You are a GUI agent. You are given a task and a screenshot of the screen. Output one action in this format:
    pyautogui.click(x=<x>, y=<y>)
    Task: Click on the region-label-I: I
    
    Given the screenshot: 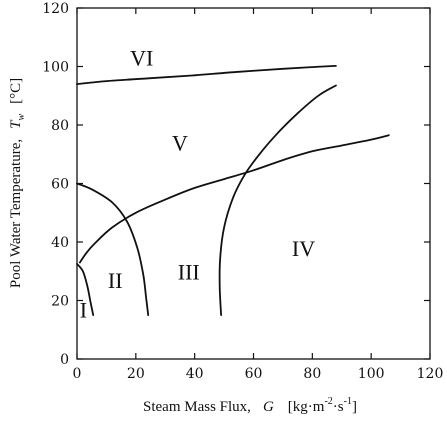 What is the action you would take?
    pyautogui.click(x=83, y=309)
    